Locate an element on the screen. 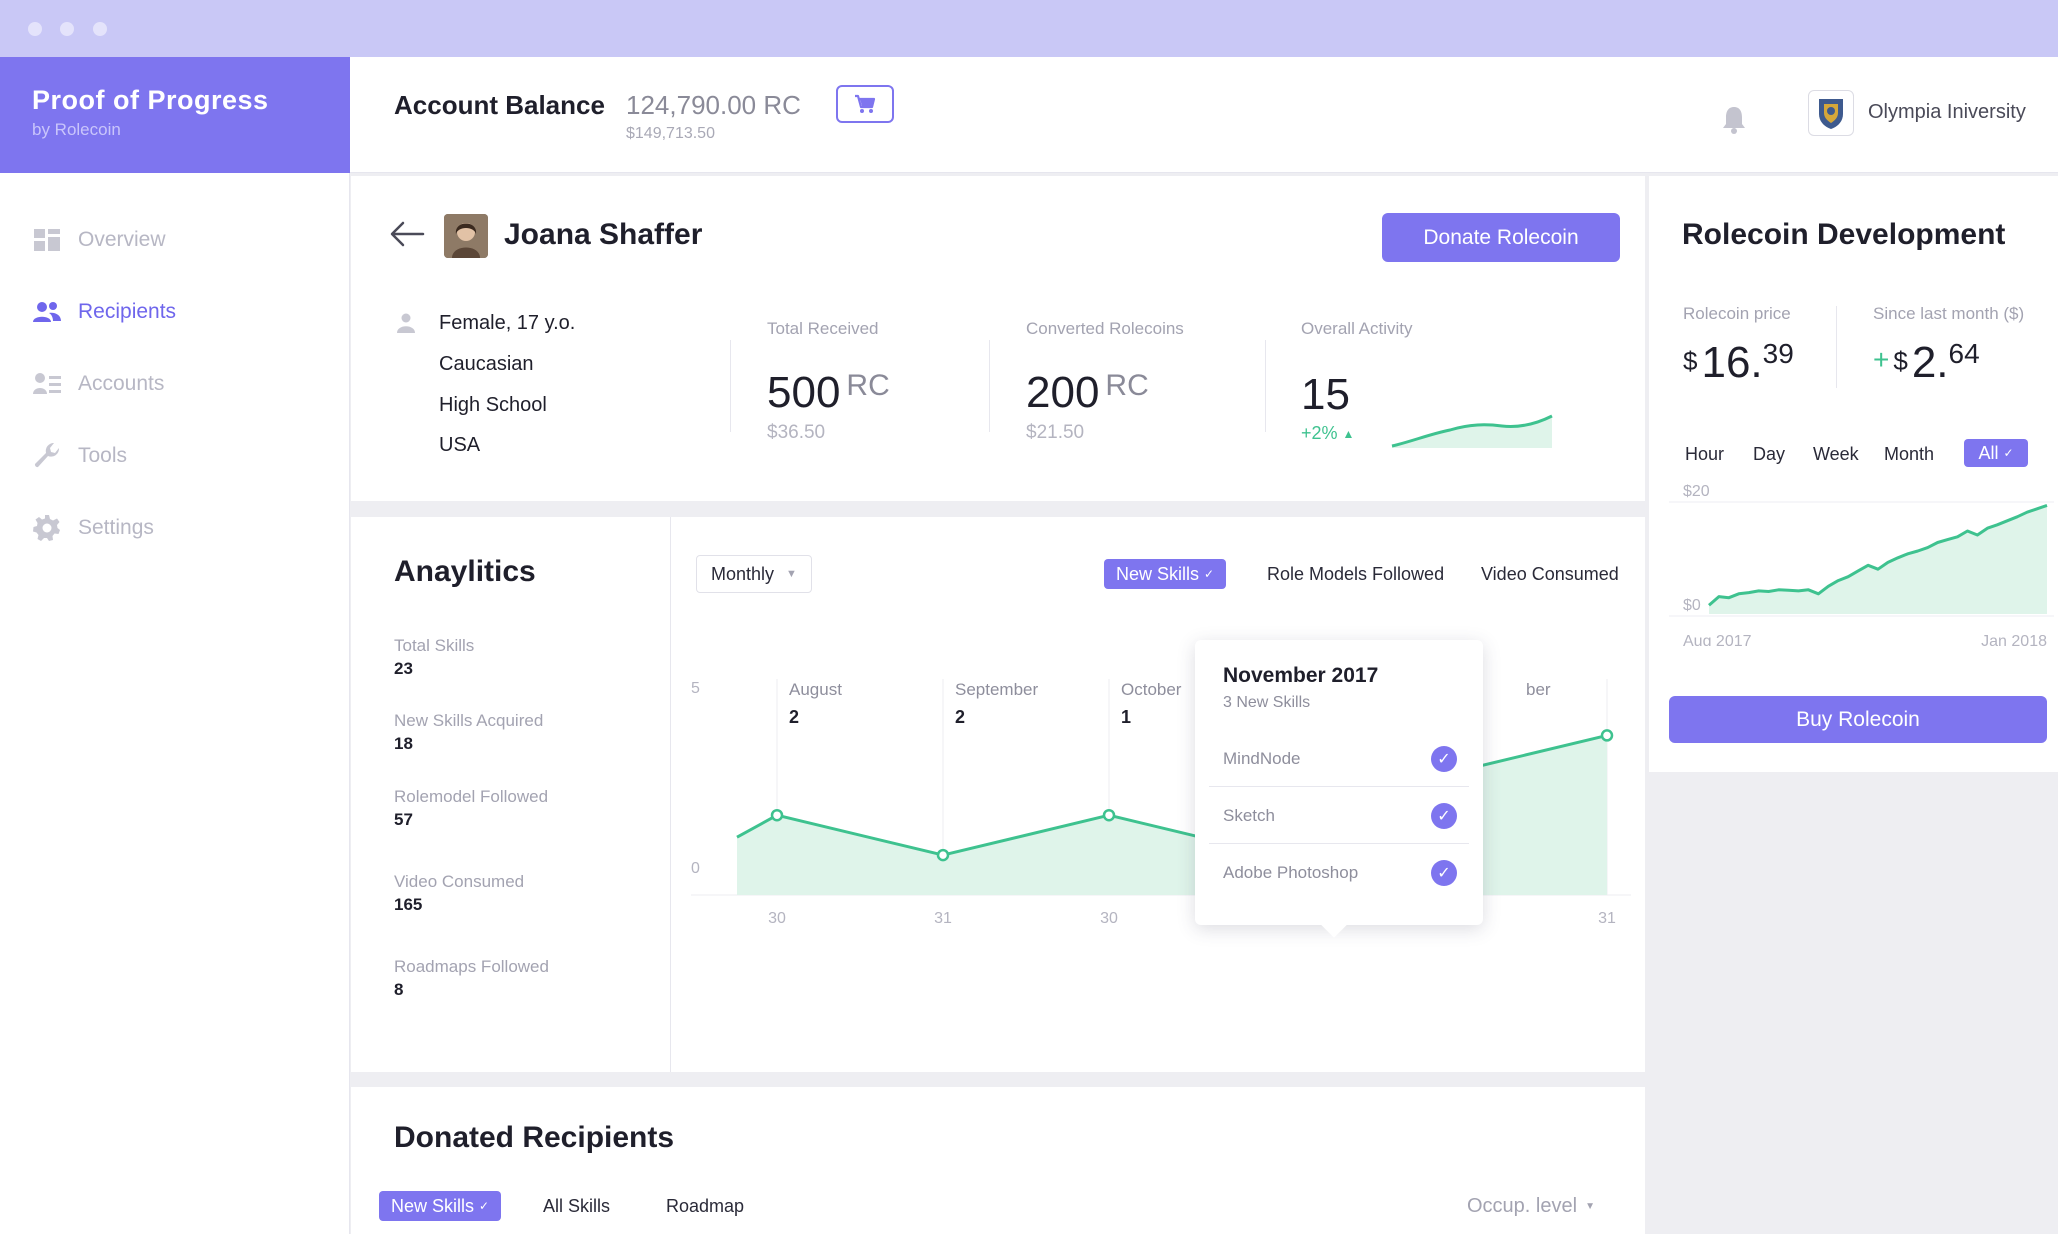 The height and width of the screenshot is (1234, 2058). bell-icon is located at coordinates (1734, 120).